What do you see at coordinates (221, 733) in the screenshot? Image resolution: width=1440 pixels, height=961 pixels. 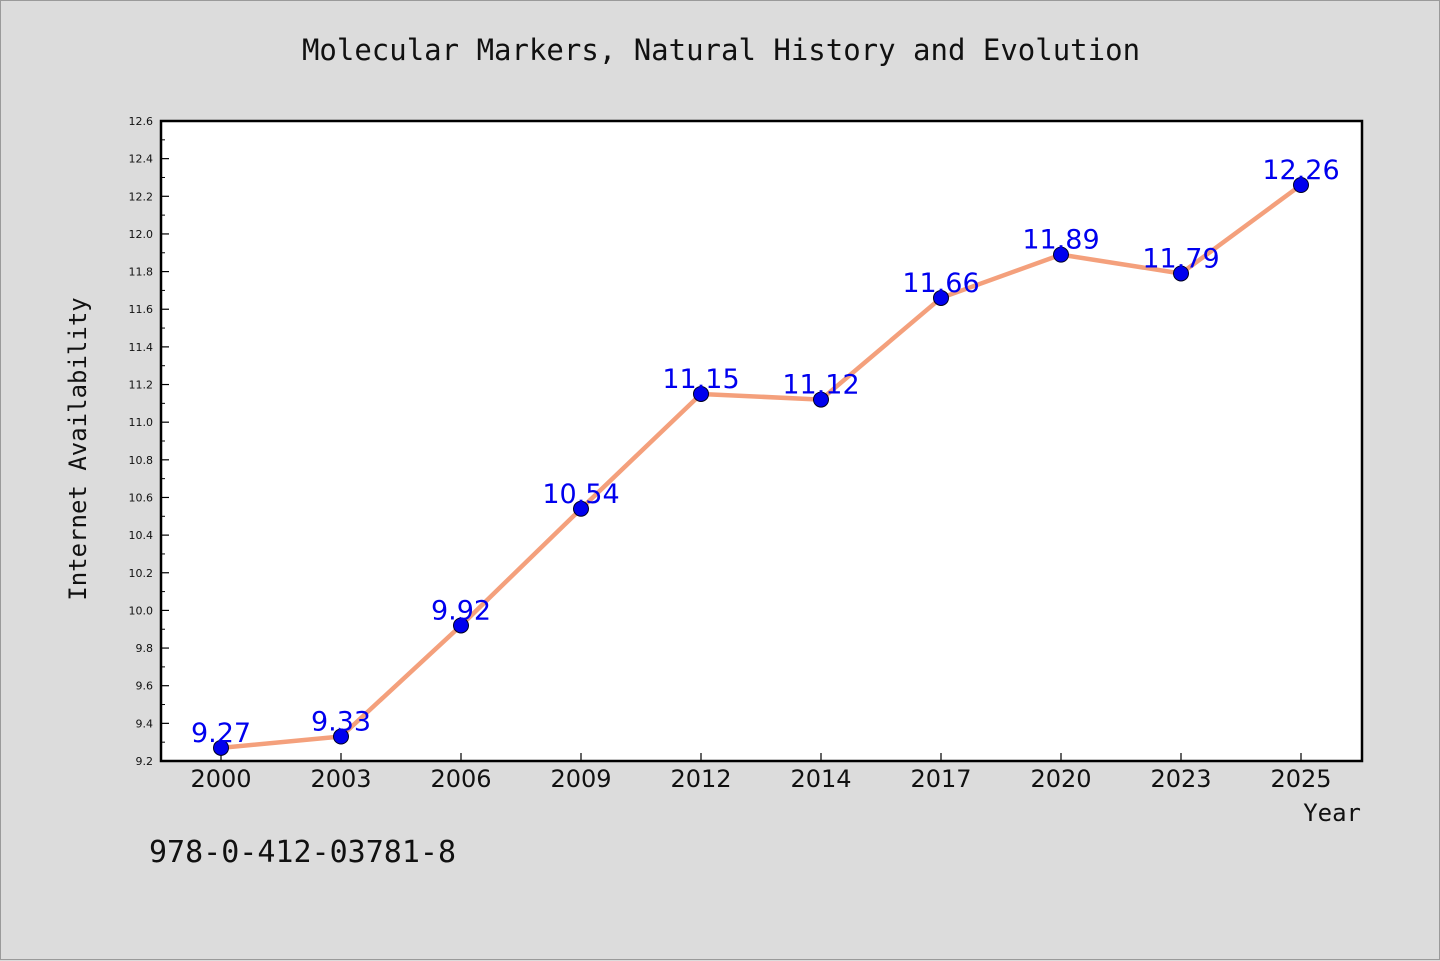 I see `data-label: 9.27` at bounding box center [221, 733].